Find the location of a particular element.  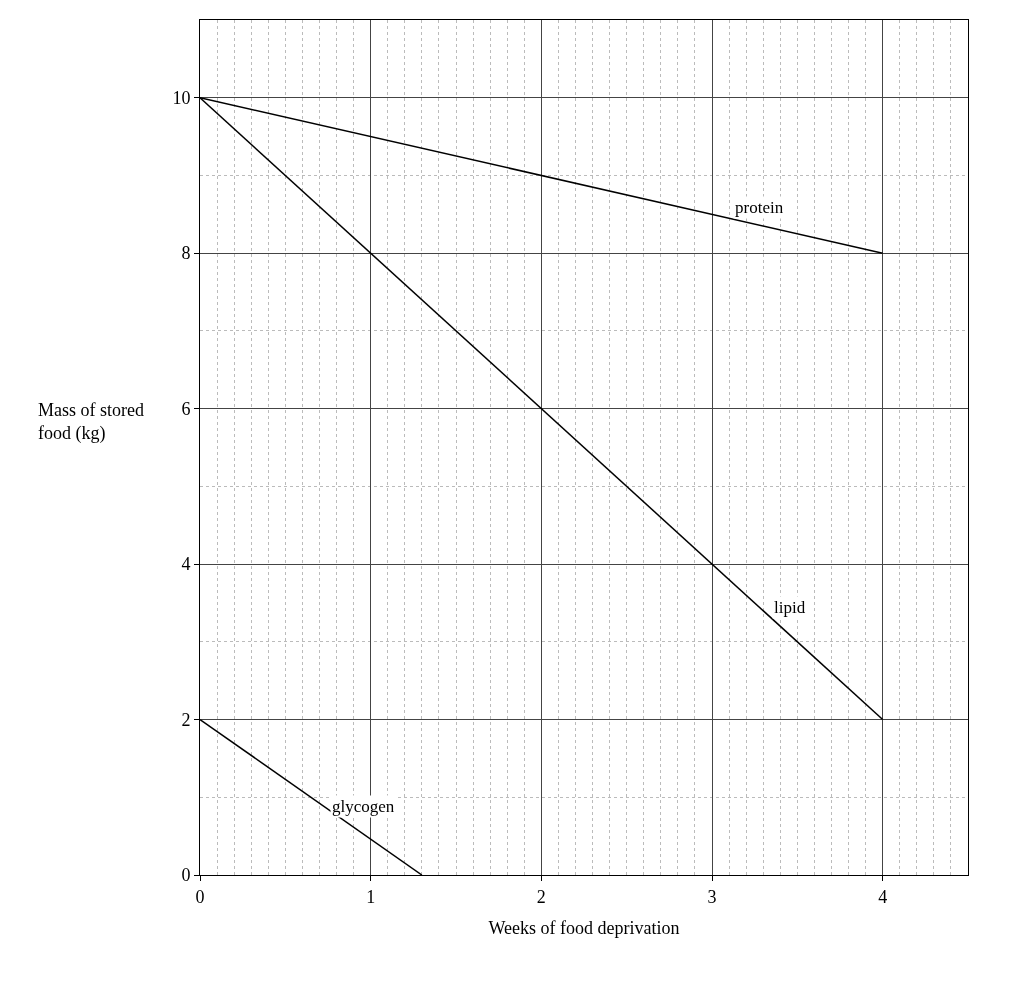

y-tick-label: 2 is located at coordinates (186, 719).